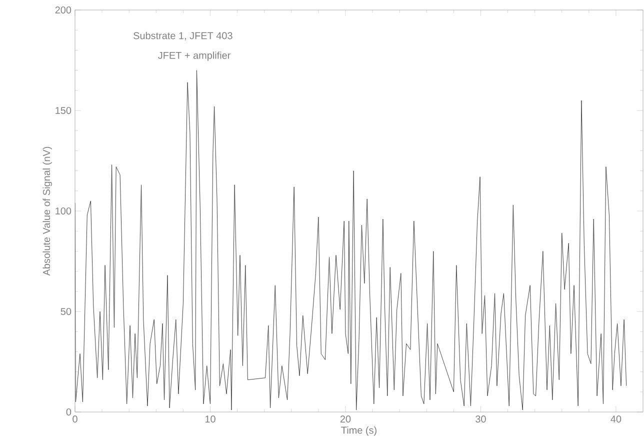 This screenshot has height=443, width=644. Describe the element at coordinates (66, 312) in the screenshot. I see `y-tick-label: 50` at that location.